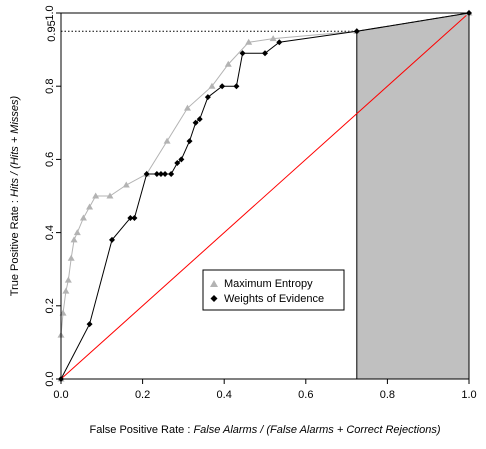 The image size is (486, 449). I want to click on legend-marker-weights-of-evidence, so click(214, 298).